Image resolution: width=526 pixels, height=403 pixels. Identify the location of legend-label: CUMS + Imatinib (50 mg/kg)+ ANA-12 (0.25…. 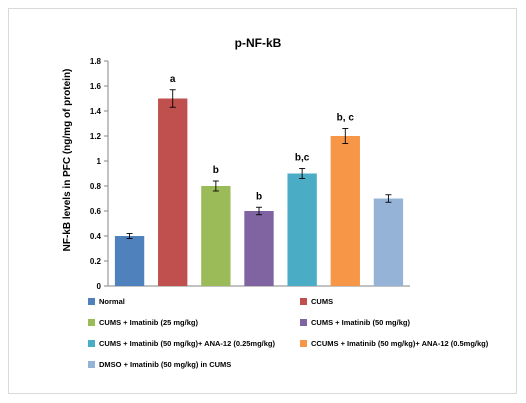
(187, 344).